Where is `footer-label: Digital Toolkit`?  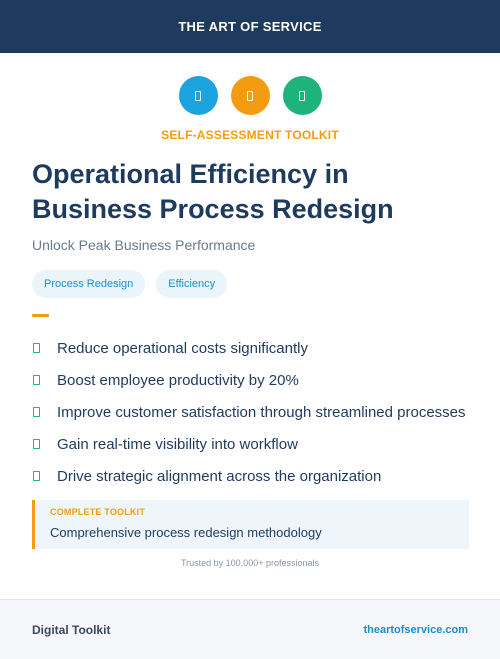 footer-label: Digital Toolkit is located at coordinates (71, 629).